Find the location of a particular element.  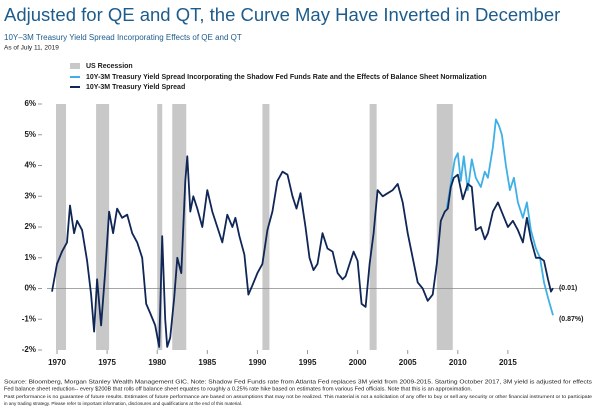

x-tick-label: 1995 is located at coordinates (308, 362).